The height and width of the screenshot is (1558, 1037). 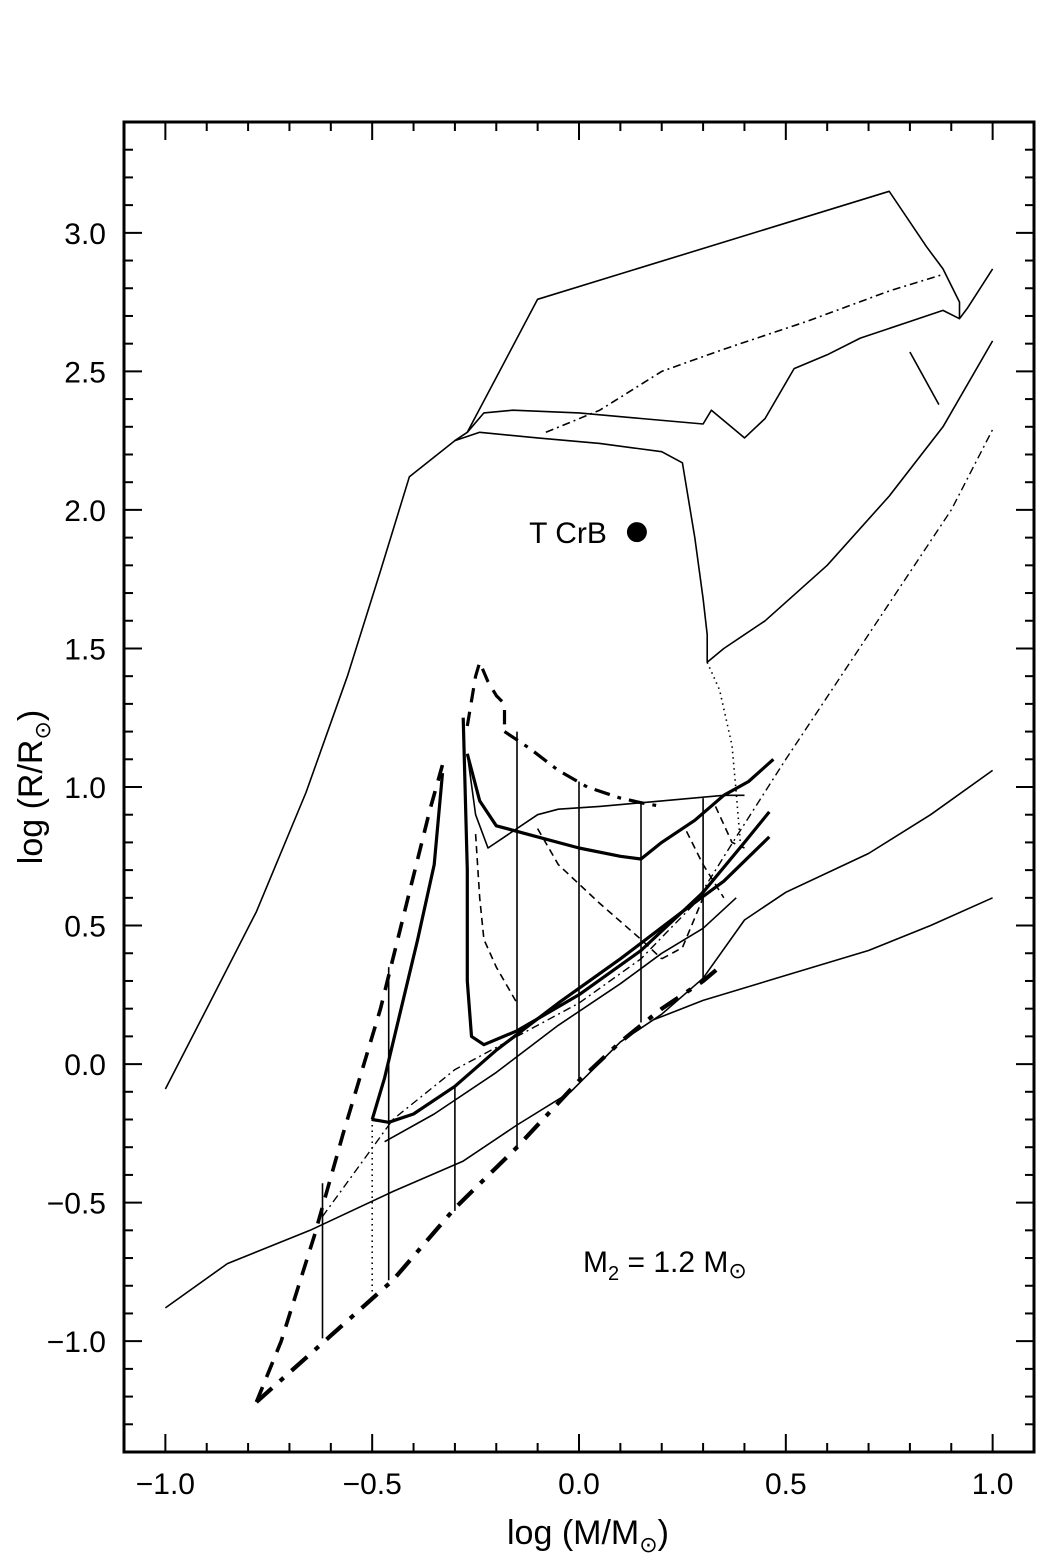 What do you see at coordinates (993, 1484) in the screenshot?
I see `x-tick-label: 1.0` at bounding box center [993, 1484].